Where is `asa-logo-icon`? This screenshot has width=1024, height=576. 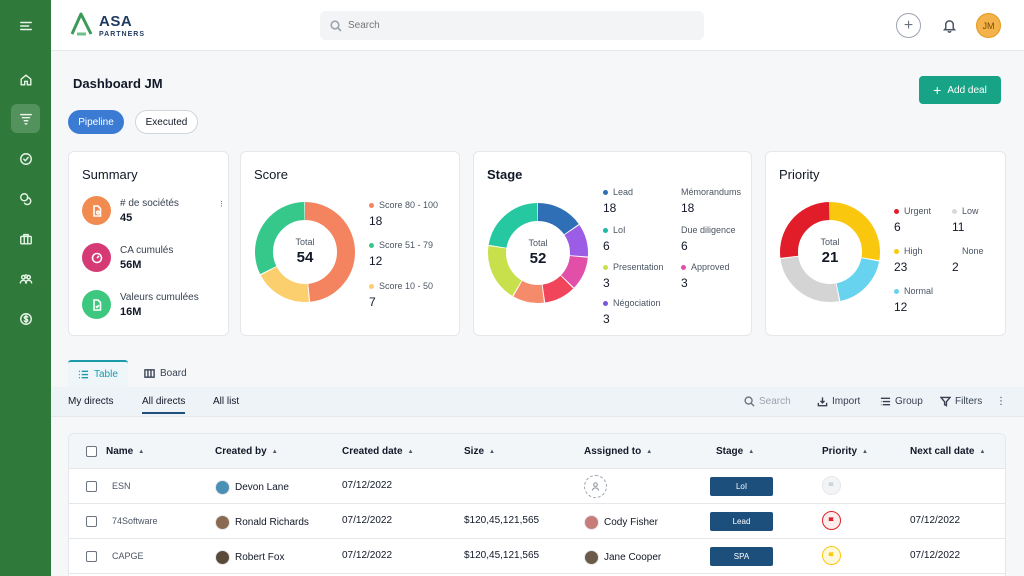
asa-logo-icon is located at coordinates (82, 26).